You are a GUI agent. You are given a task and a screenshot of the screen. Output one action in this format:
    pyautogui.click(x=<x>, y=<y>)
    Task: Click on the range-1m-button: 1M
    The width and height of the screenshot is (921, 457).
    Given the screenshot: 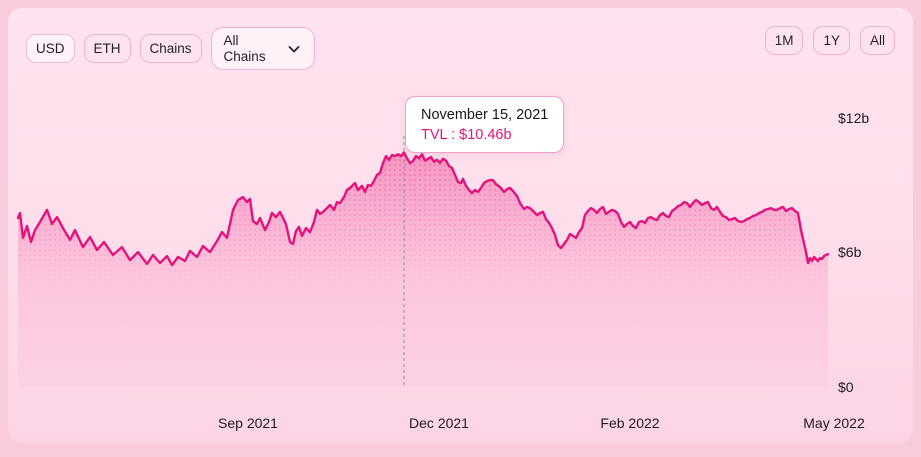 What is the action you would take?
    pyautogui.click(x=784, y=40)
    